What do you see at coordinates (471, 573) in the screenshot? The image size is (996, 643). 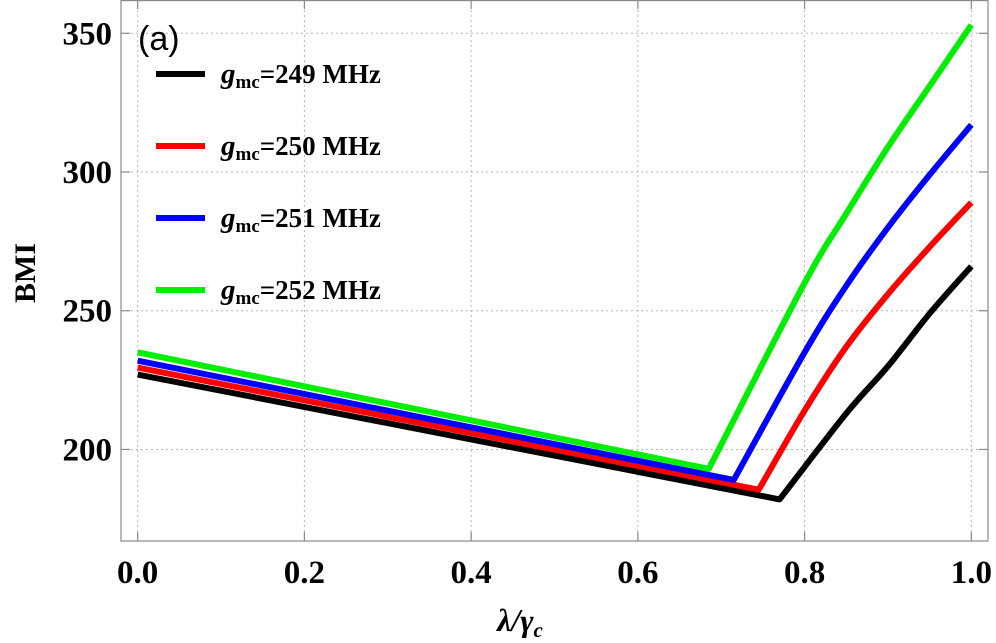 I see `x-tick-label-2: 0.4` at bounding box center [471, 573].